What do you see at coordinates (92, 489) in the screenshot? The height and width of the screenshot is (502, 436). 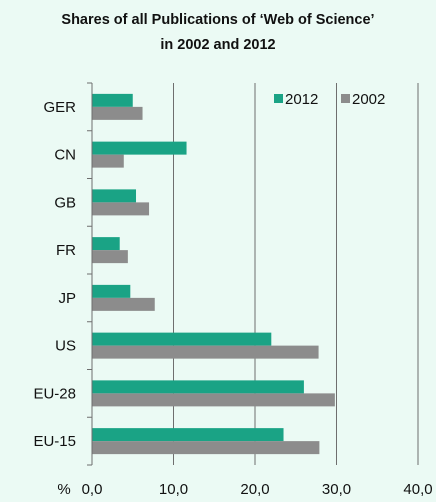 I see `x-tick-label: 0,0` at bounding box center [92, 489].